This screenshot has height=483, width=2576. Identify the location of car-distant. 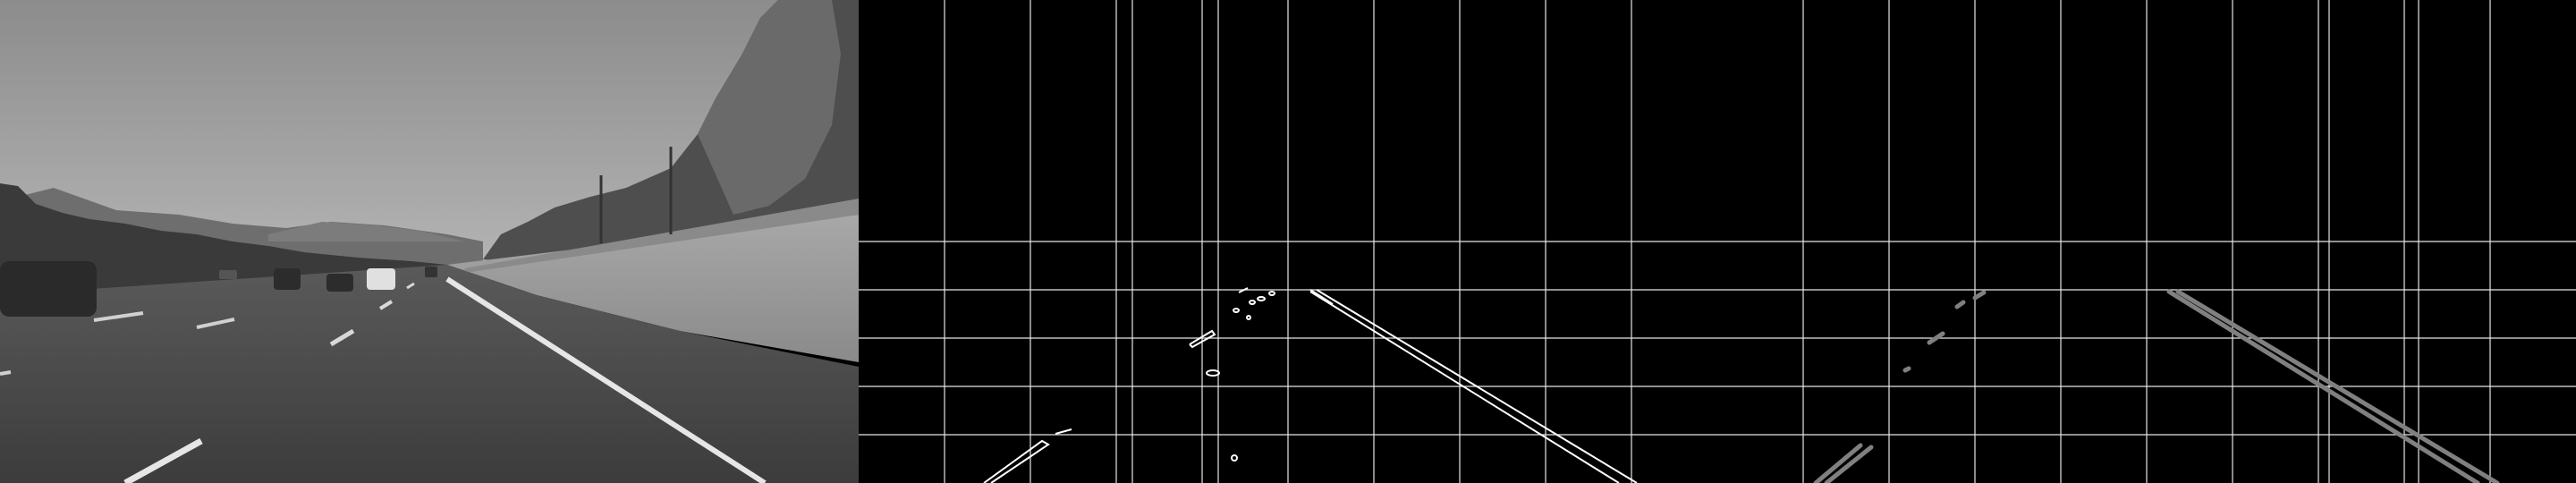
(431, 272).